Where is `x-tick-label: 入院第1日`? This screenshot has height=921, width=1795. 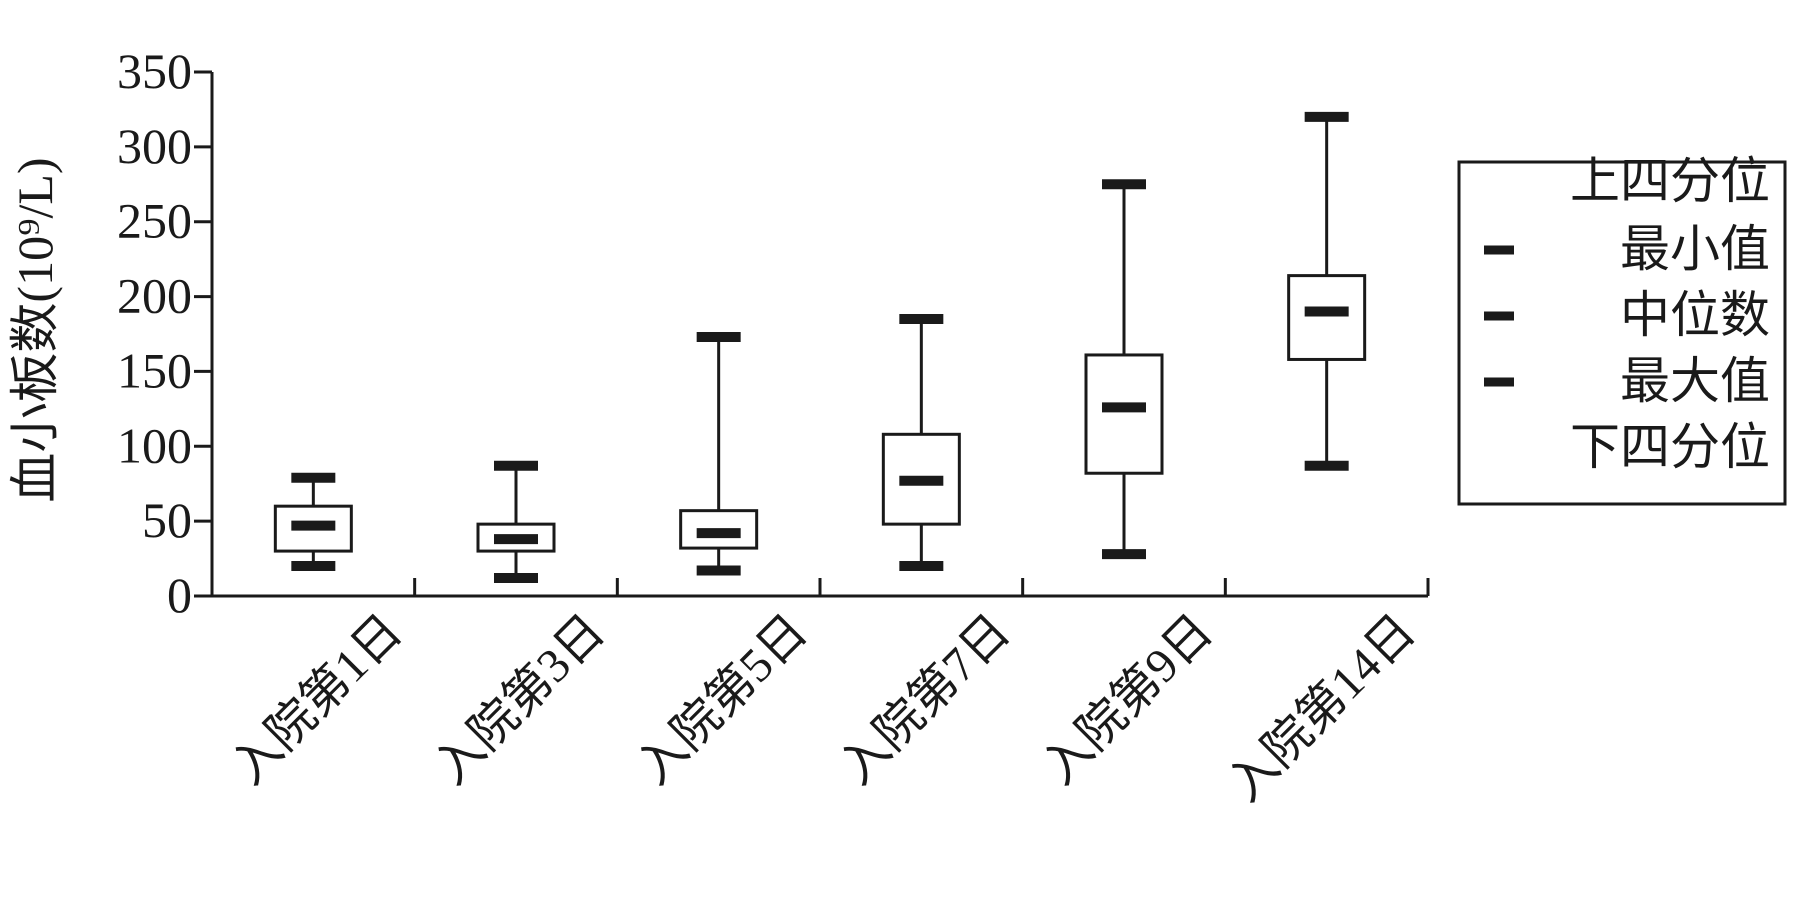
x-tick-label: 入院第1日 is located at coordinates (317, 699).